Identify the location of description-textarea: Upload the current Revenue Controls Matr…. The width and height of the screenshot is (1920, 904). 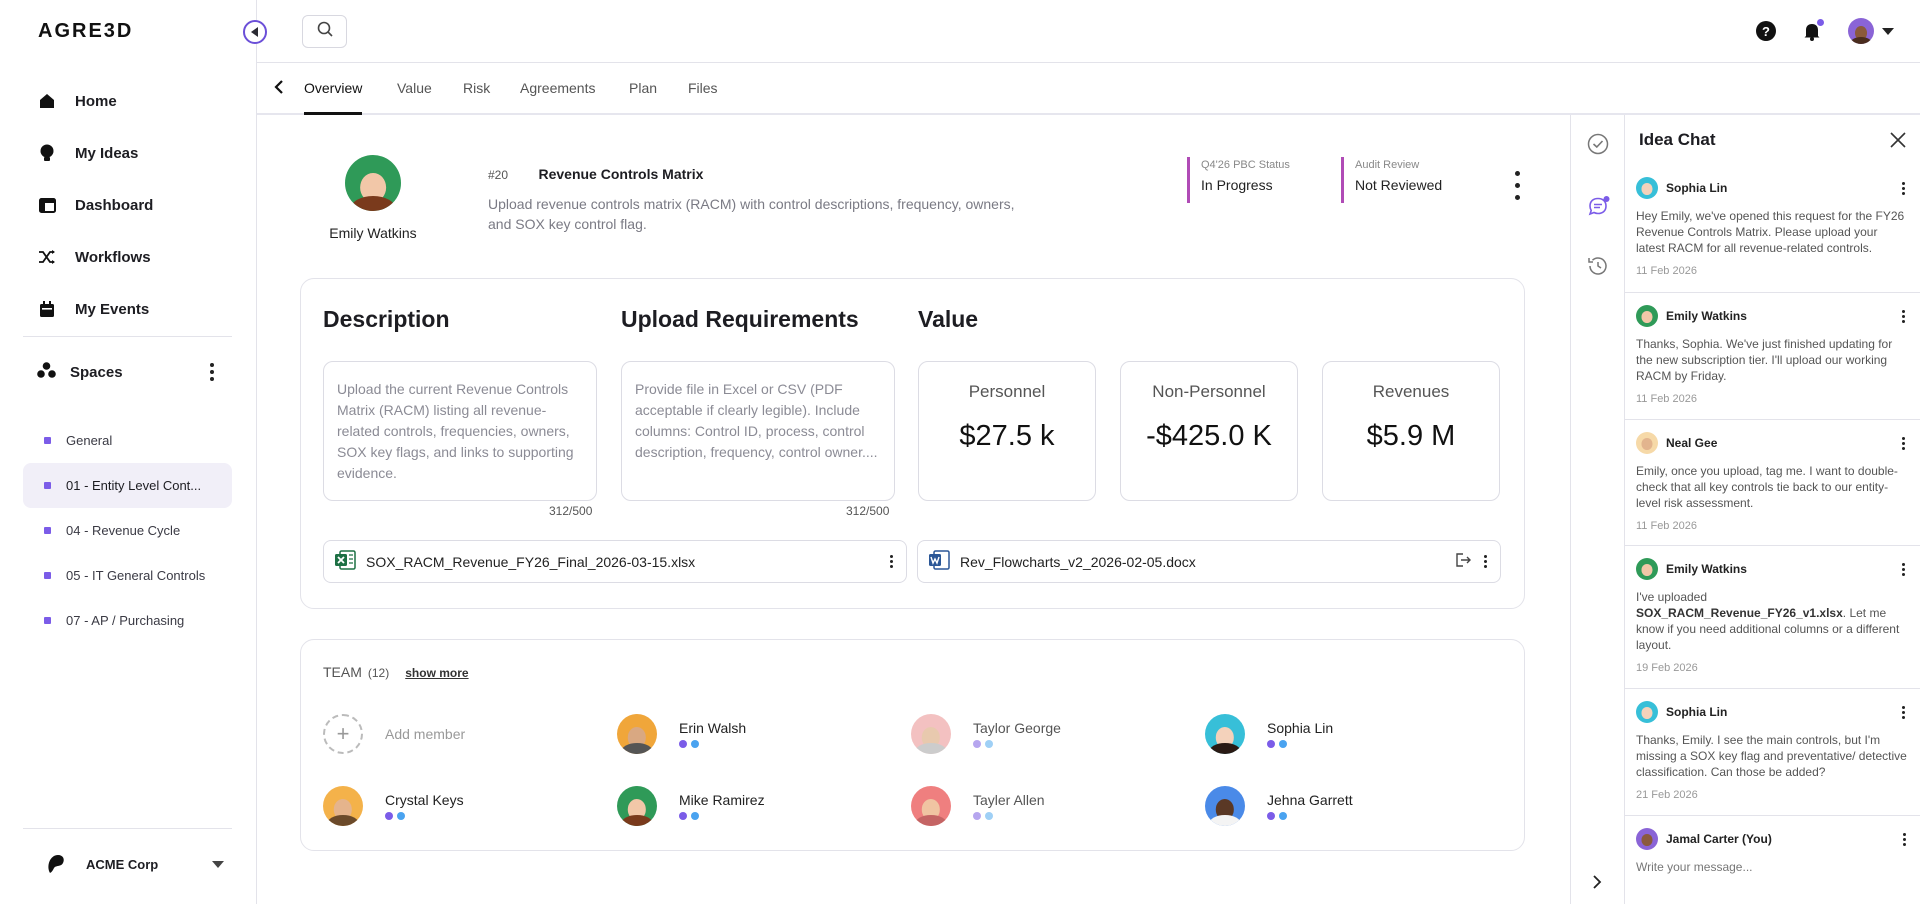
(460, 431).